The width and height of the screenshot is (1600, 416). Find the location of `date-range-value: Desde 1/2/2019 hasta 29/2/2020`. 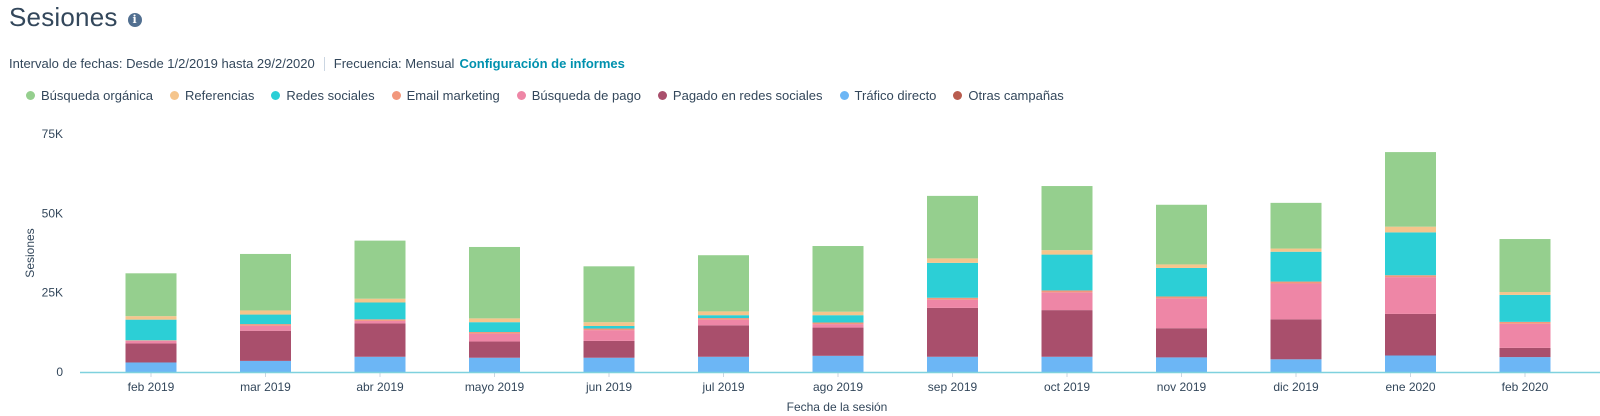

date-range-value: Desde 1/2/2019 hasta 29/2/2020 is located at coordinates (220, 63).